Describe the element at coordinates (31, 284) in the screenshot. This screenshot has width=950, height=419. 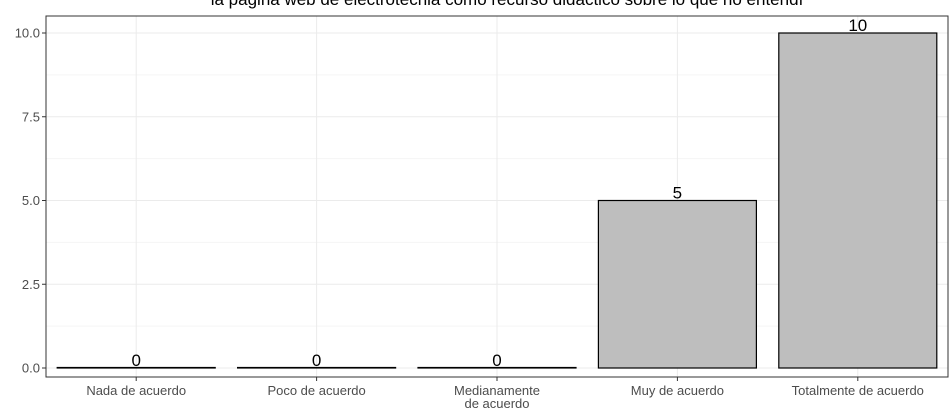
I see `y-tick-label: 2.5` at that location.